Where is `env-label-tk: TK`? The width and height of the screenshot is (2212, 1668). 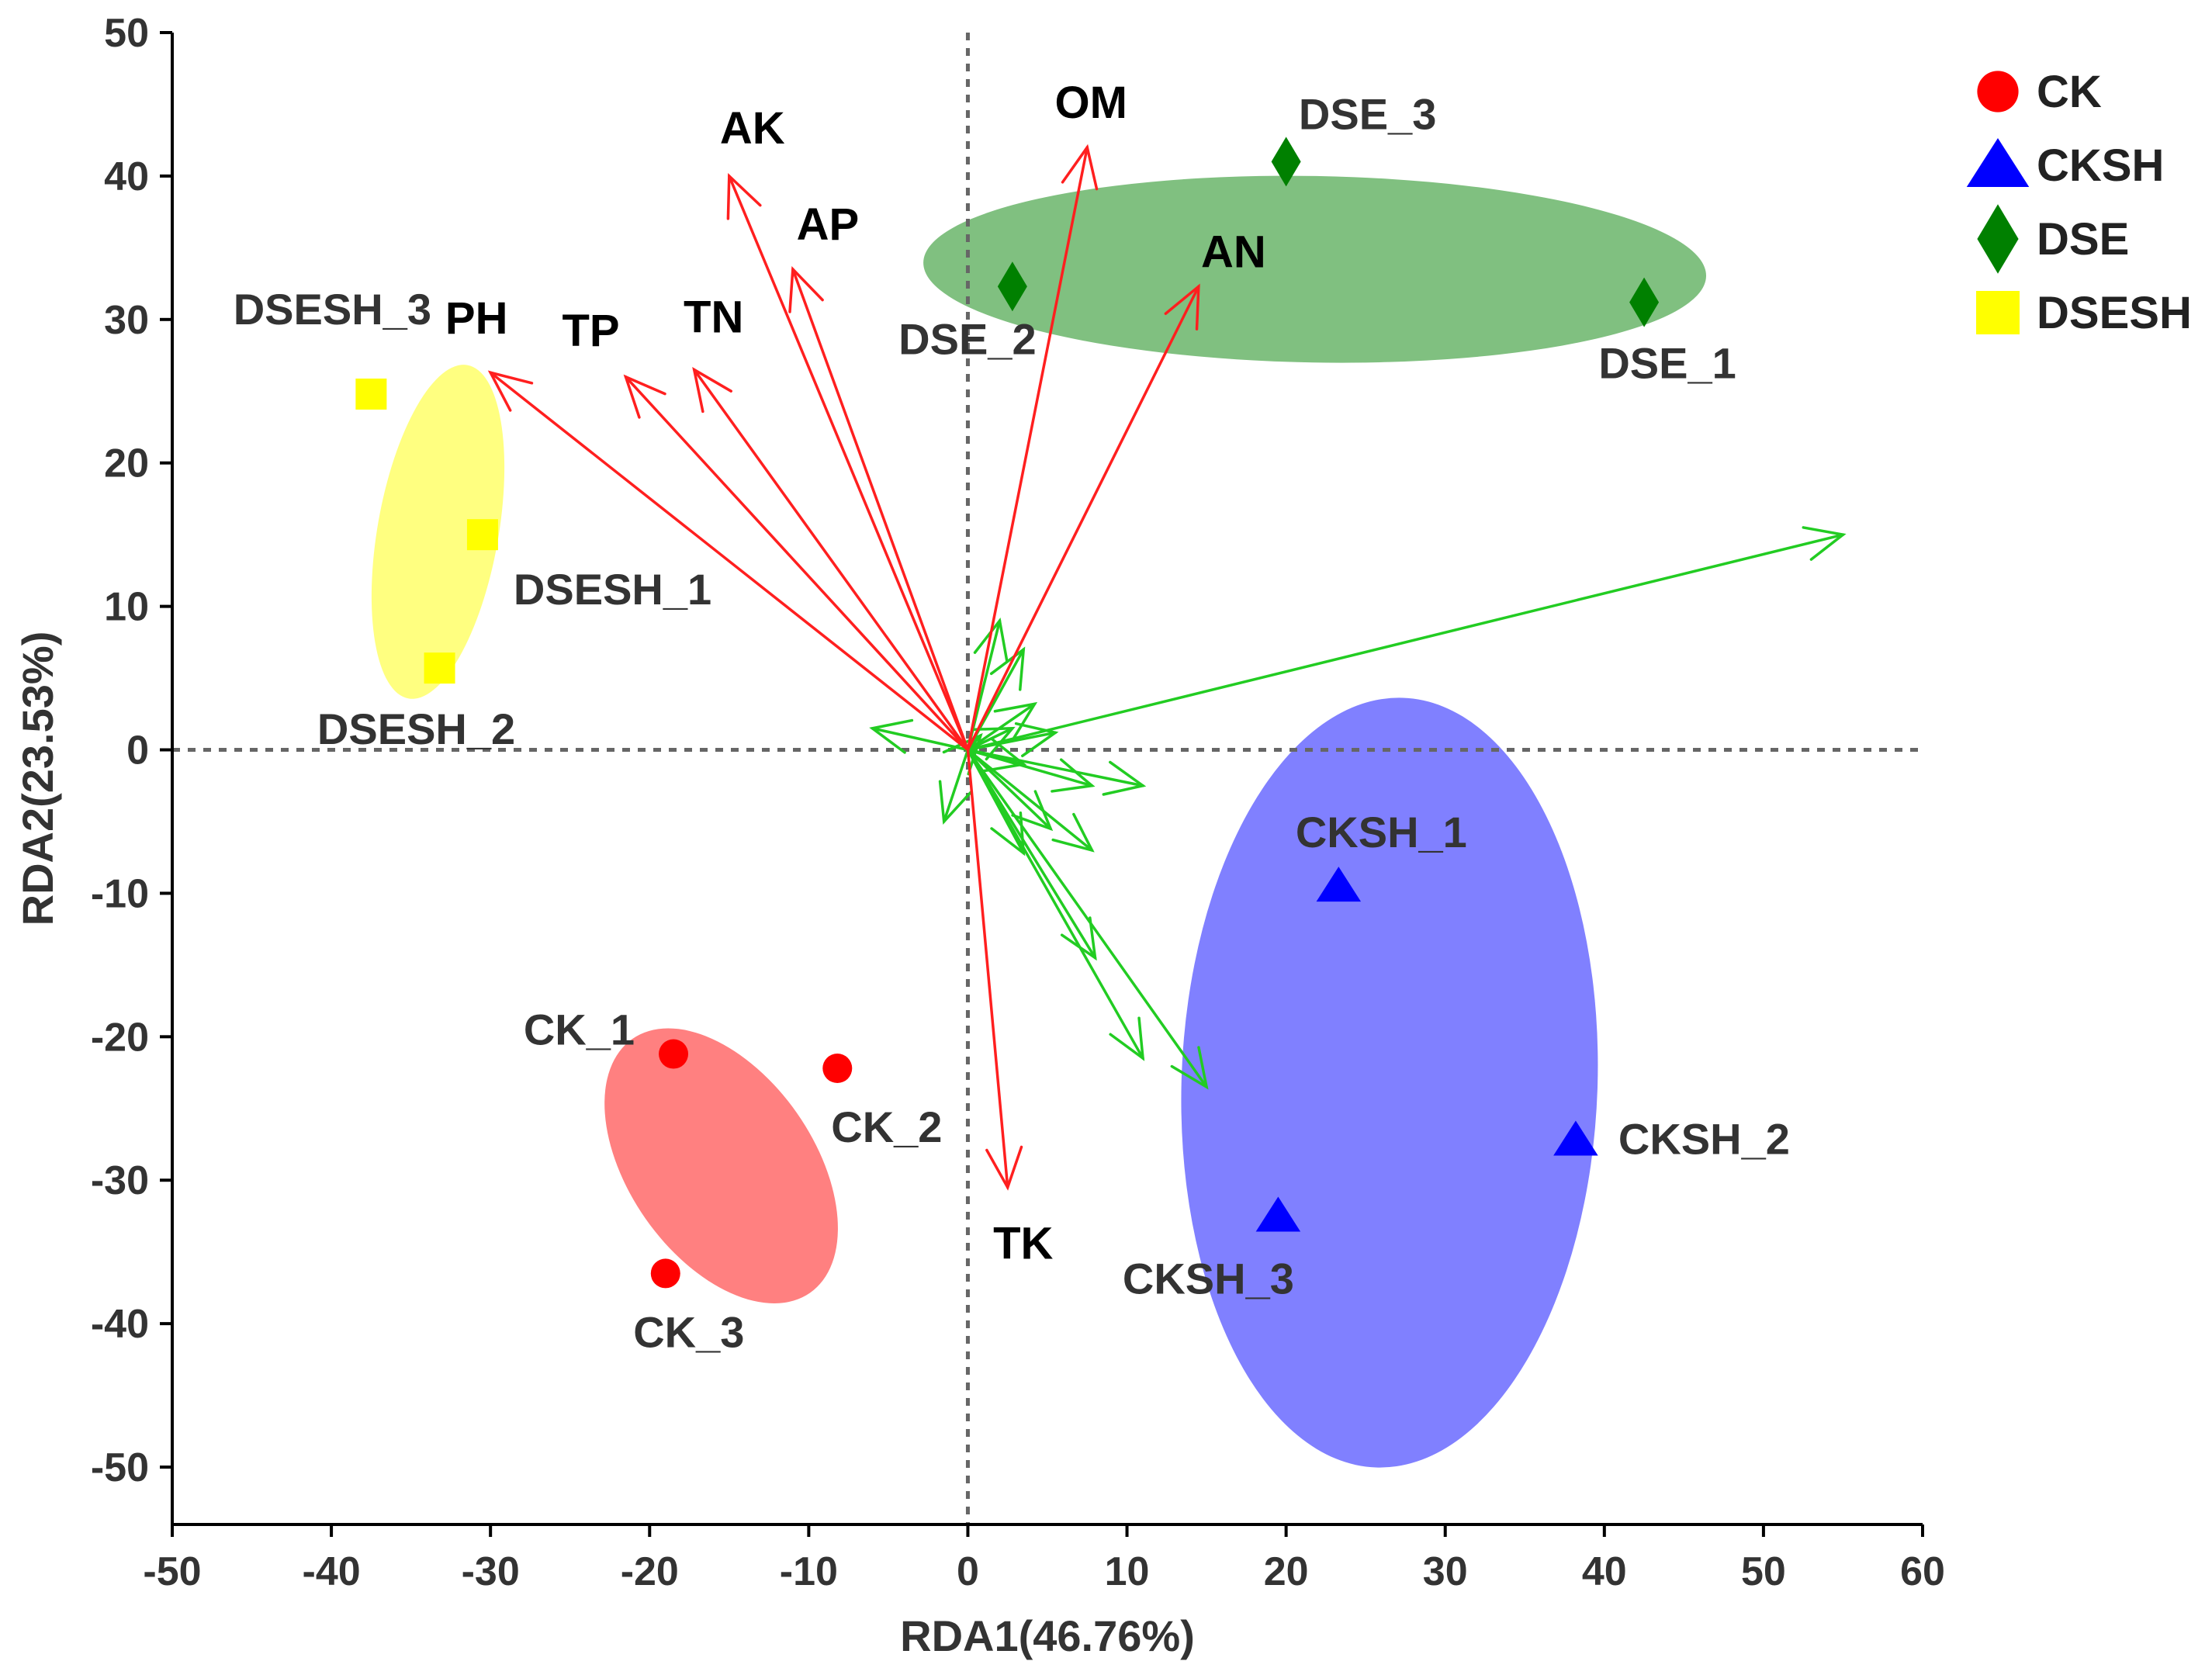 env-label-tk: TK is located at coordinates (1023, 1243).